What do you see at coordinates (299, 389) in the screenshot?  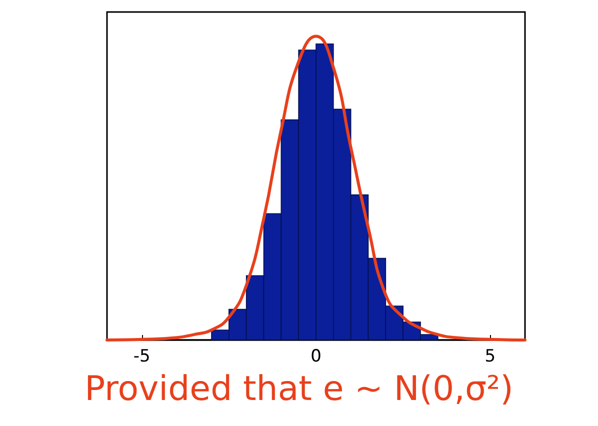 I see `text: Provided that e ~ N(0,σ²)` at bounding box center [299, 389].